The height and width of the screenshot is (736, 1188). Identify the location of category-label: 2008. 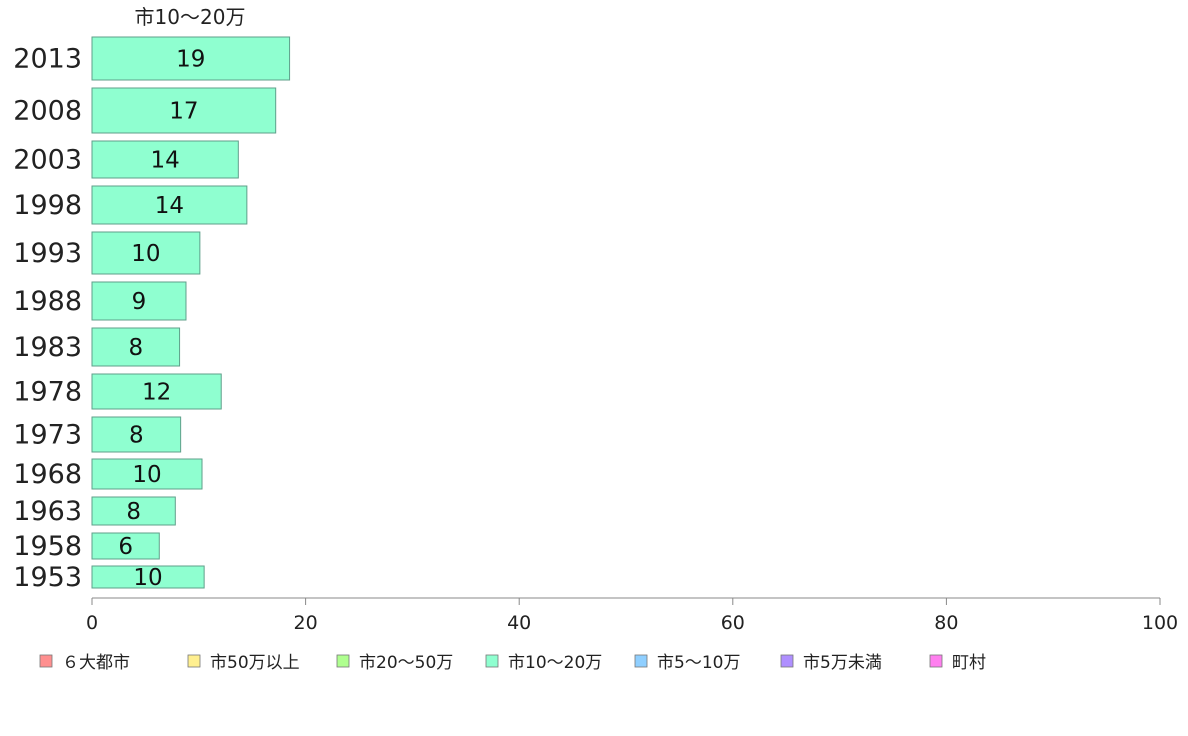
(47, 111).